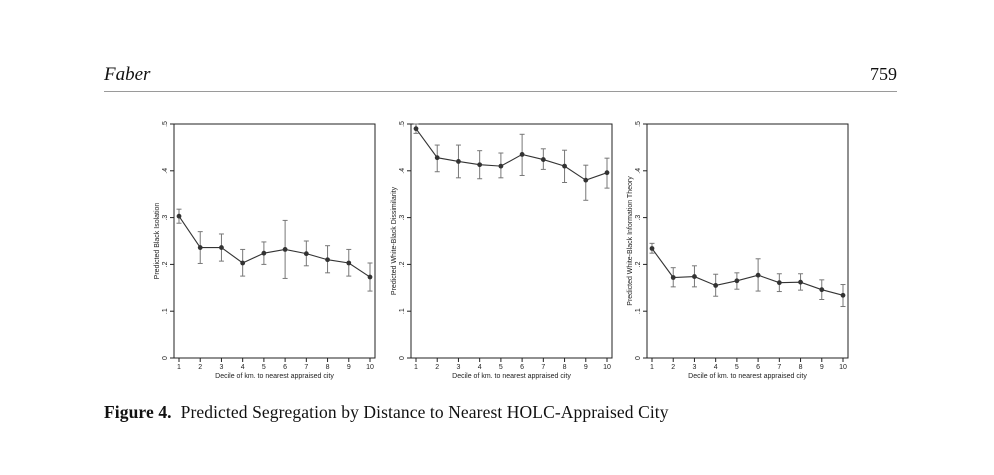  Describe the element at coordinates (500, 91) in the screenshot. I see `header-rule` at that location.